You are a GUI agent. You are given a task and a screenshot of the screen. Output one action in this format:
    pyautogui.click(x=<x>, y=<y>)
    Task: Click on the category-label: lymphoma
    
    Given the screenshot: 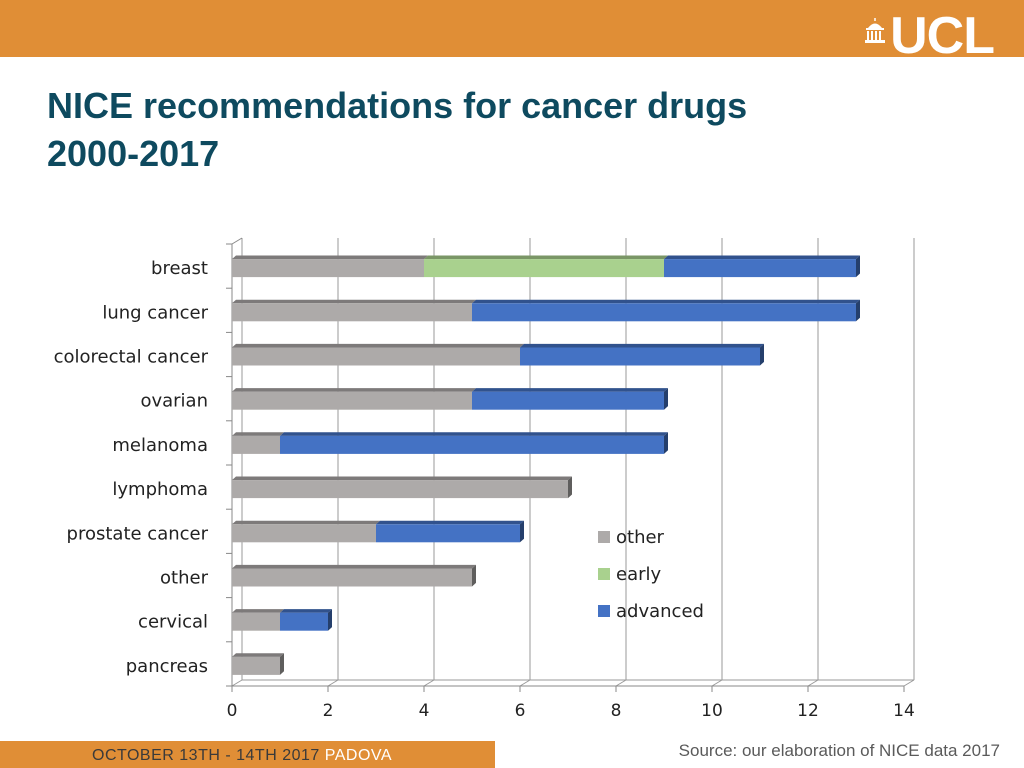 What is the action you would take?
    pyautogui.click(x=160, y=489)
    